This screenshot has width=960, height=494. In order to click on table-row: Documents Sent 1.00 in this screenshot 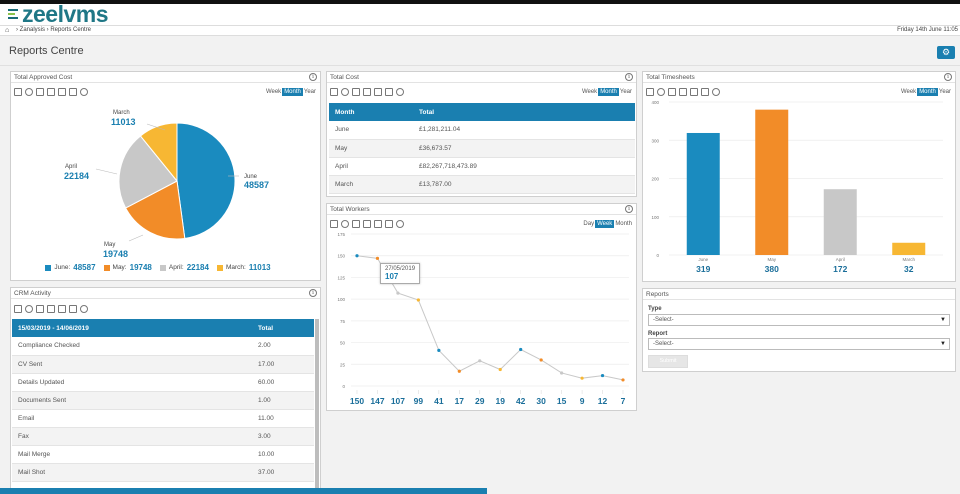, I will do `click(163, 400)`.